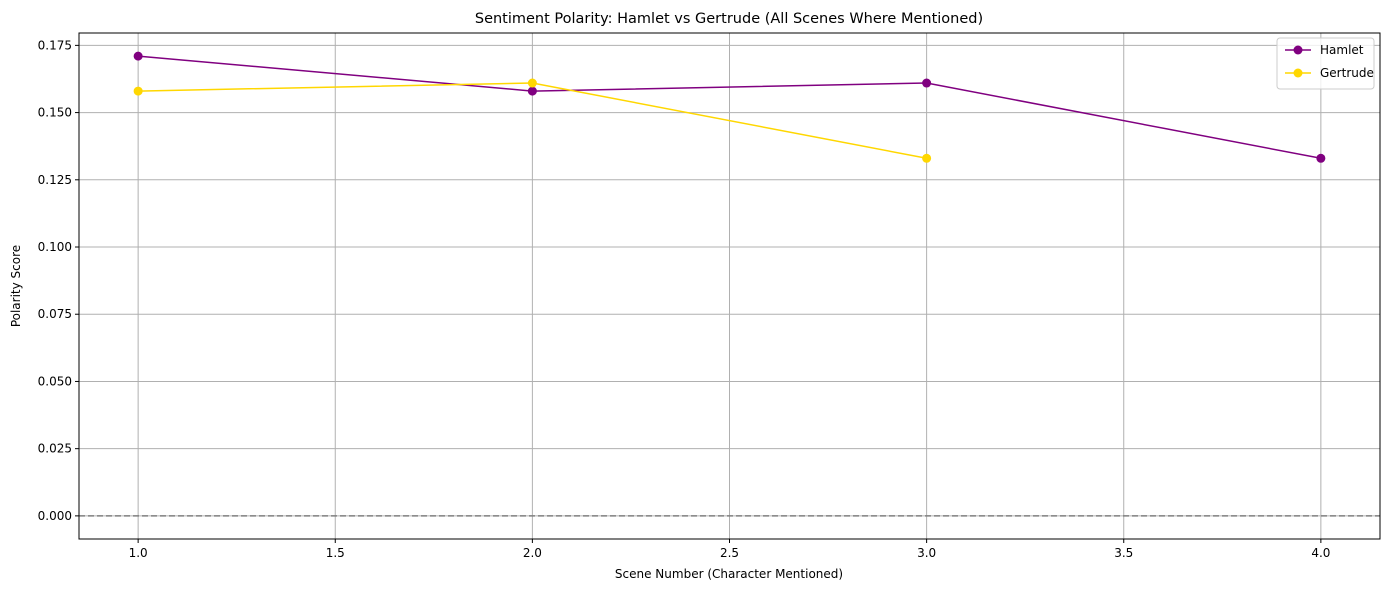 This screenshot has height=590, width=1389. Describe the element at coordinates (1325, 63) in the screenshot. I see `legend: Hamlet Gertrude` at that location.